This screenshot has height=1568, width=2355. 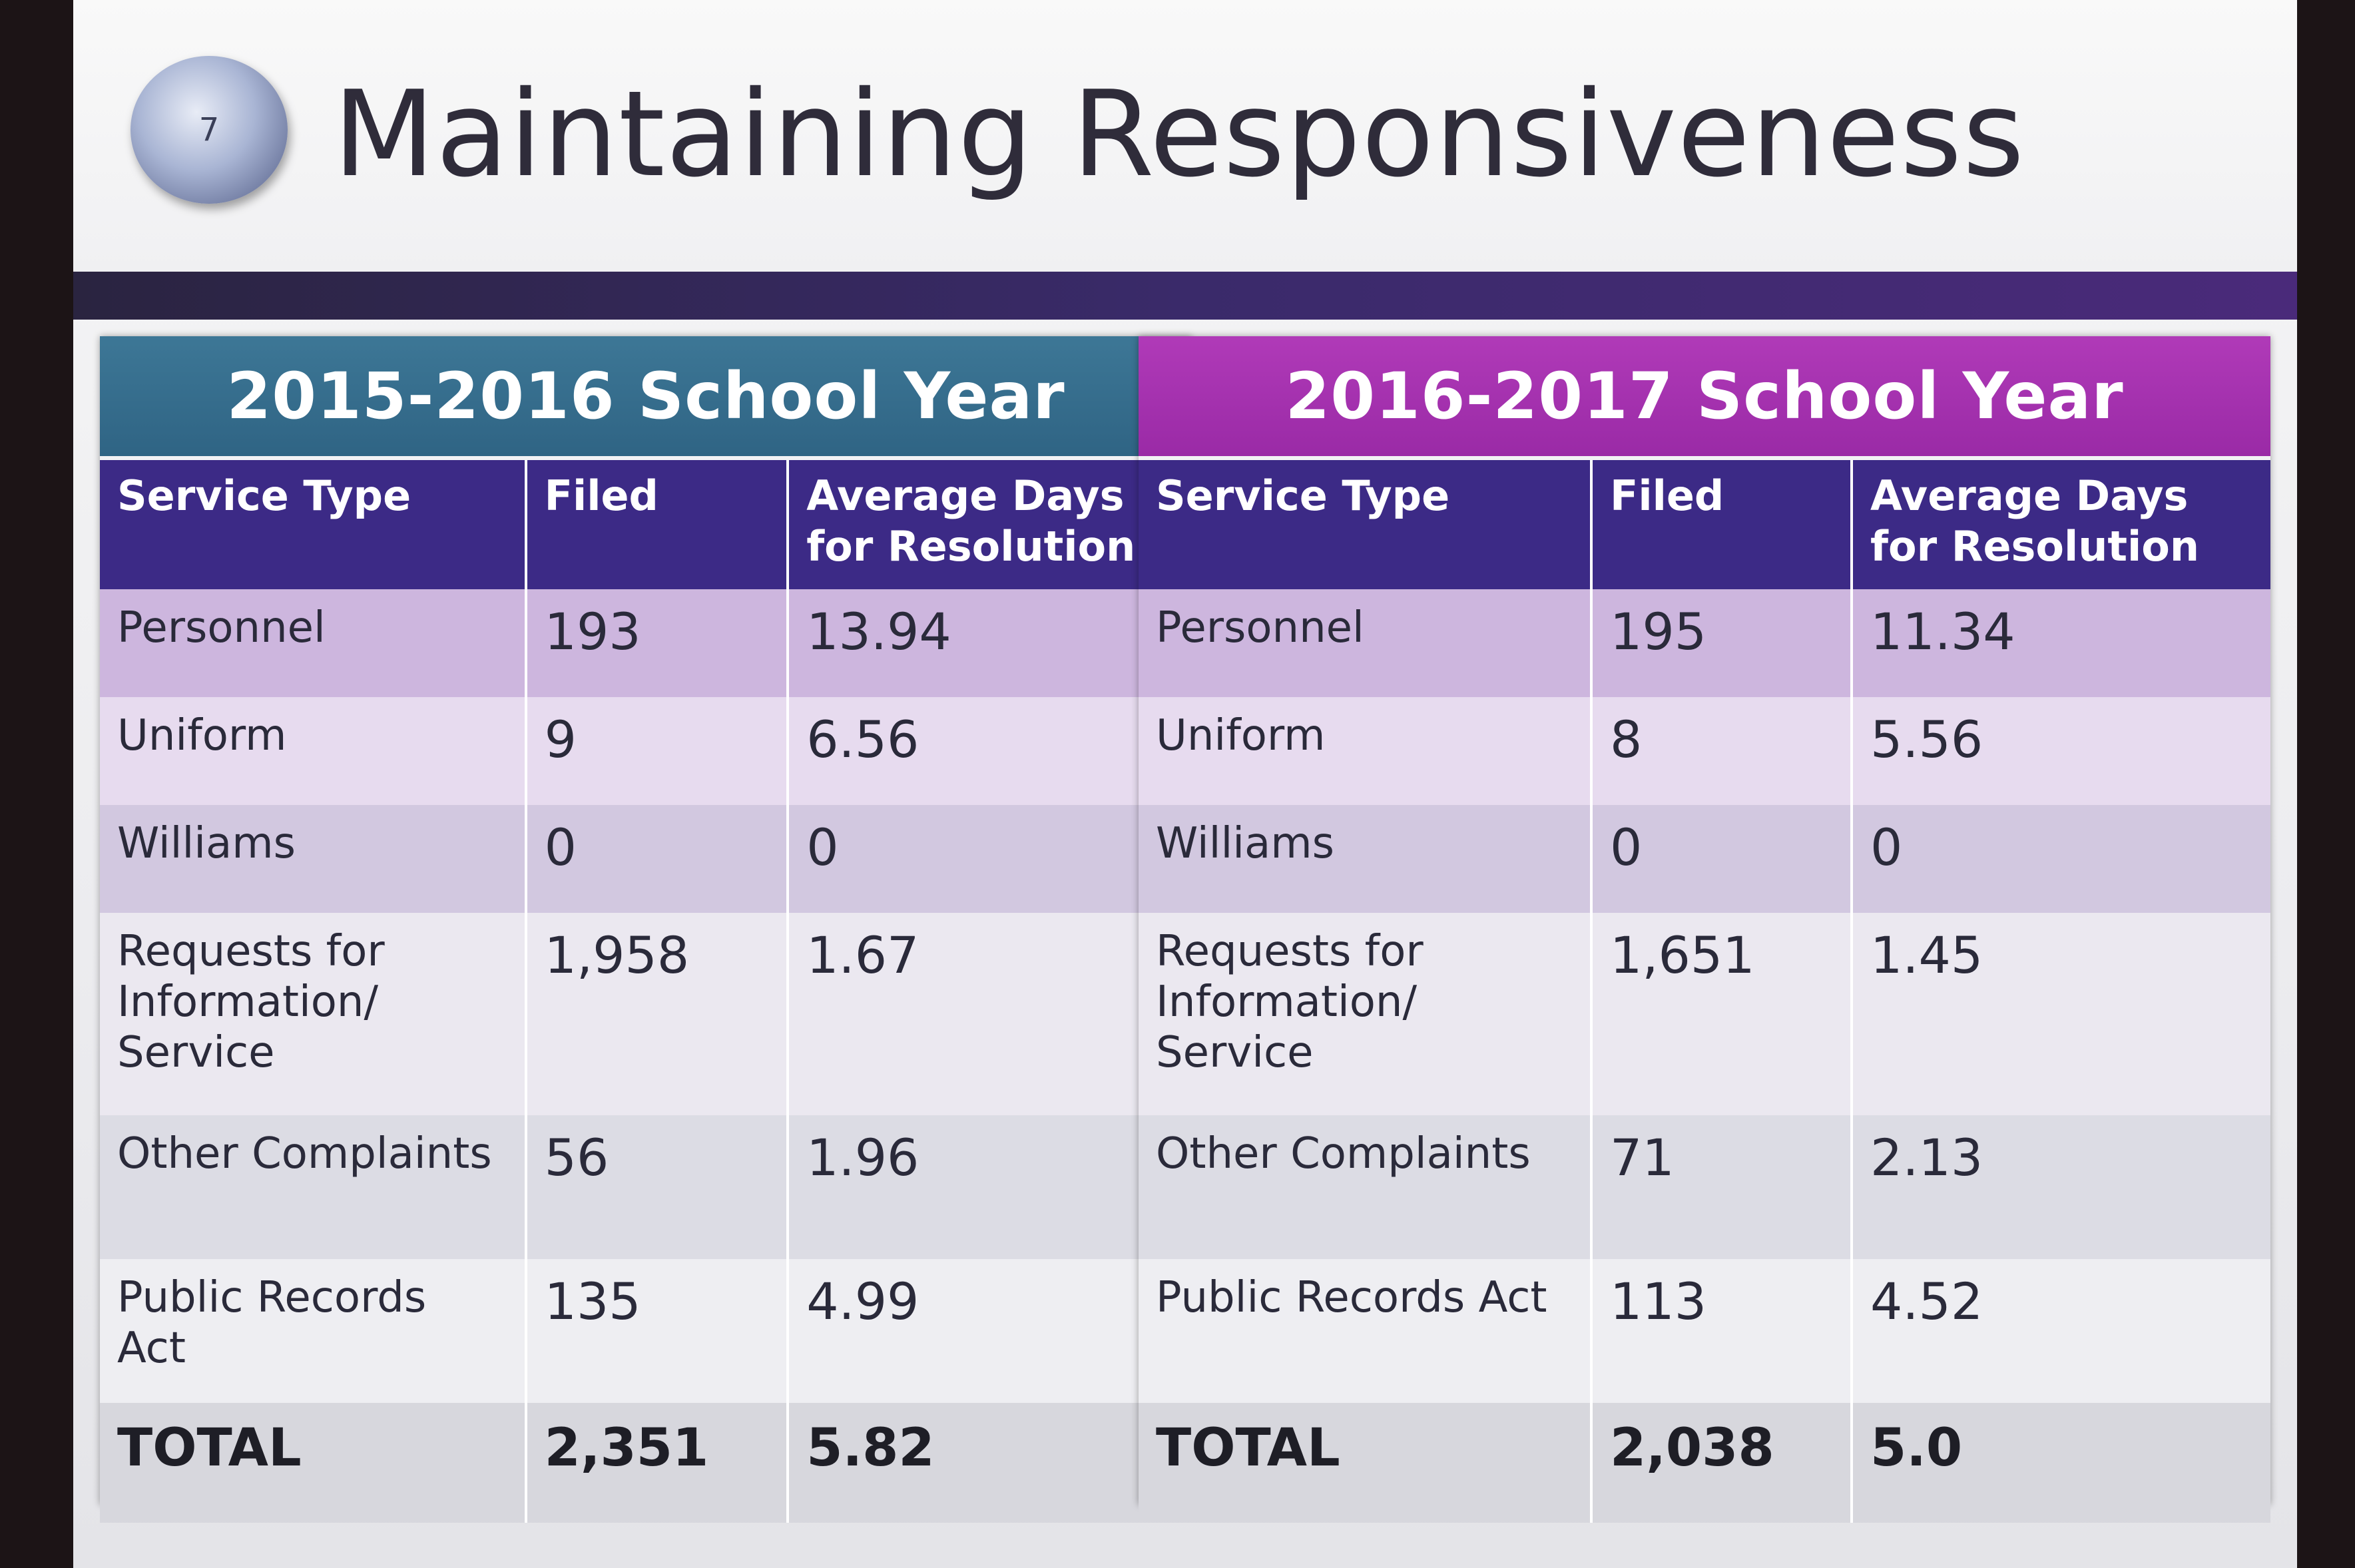 I want to click on table-row: Uniform 9 6.56, so click(x=646, y=751).